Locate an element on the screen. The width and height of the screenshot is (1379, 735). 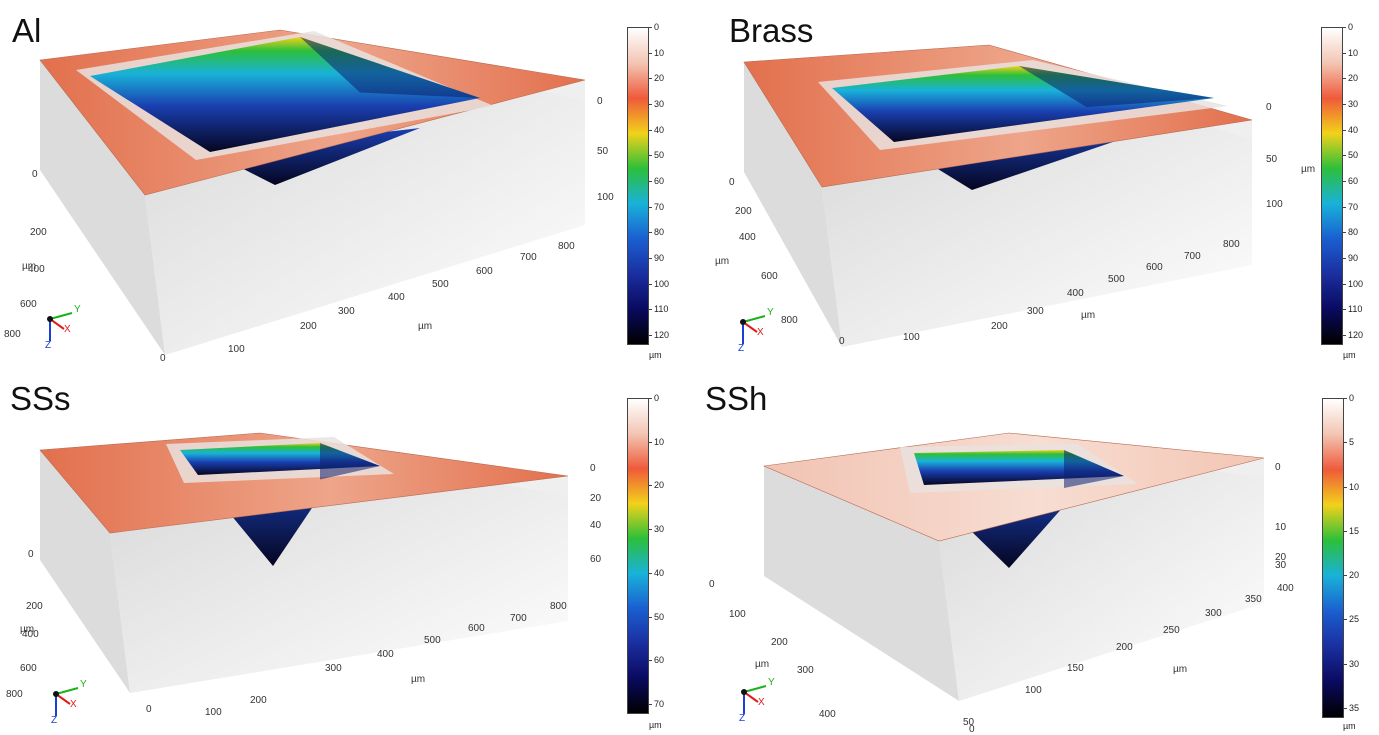
indent-cone is located at coordinates (315, 156).